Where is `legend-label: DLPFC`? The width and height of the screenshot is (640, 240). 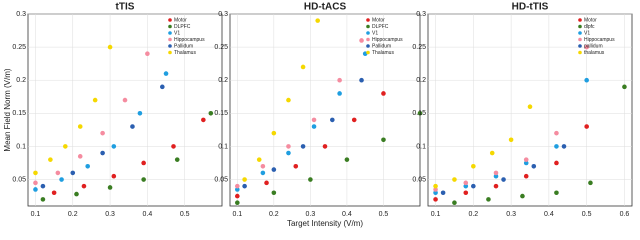
legend-label: DLPFC is located at coordinates (182, 27).